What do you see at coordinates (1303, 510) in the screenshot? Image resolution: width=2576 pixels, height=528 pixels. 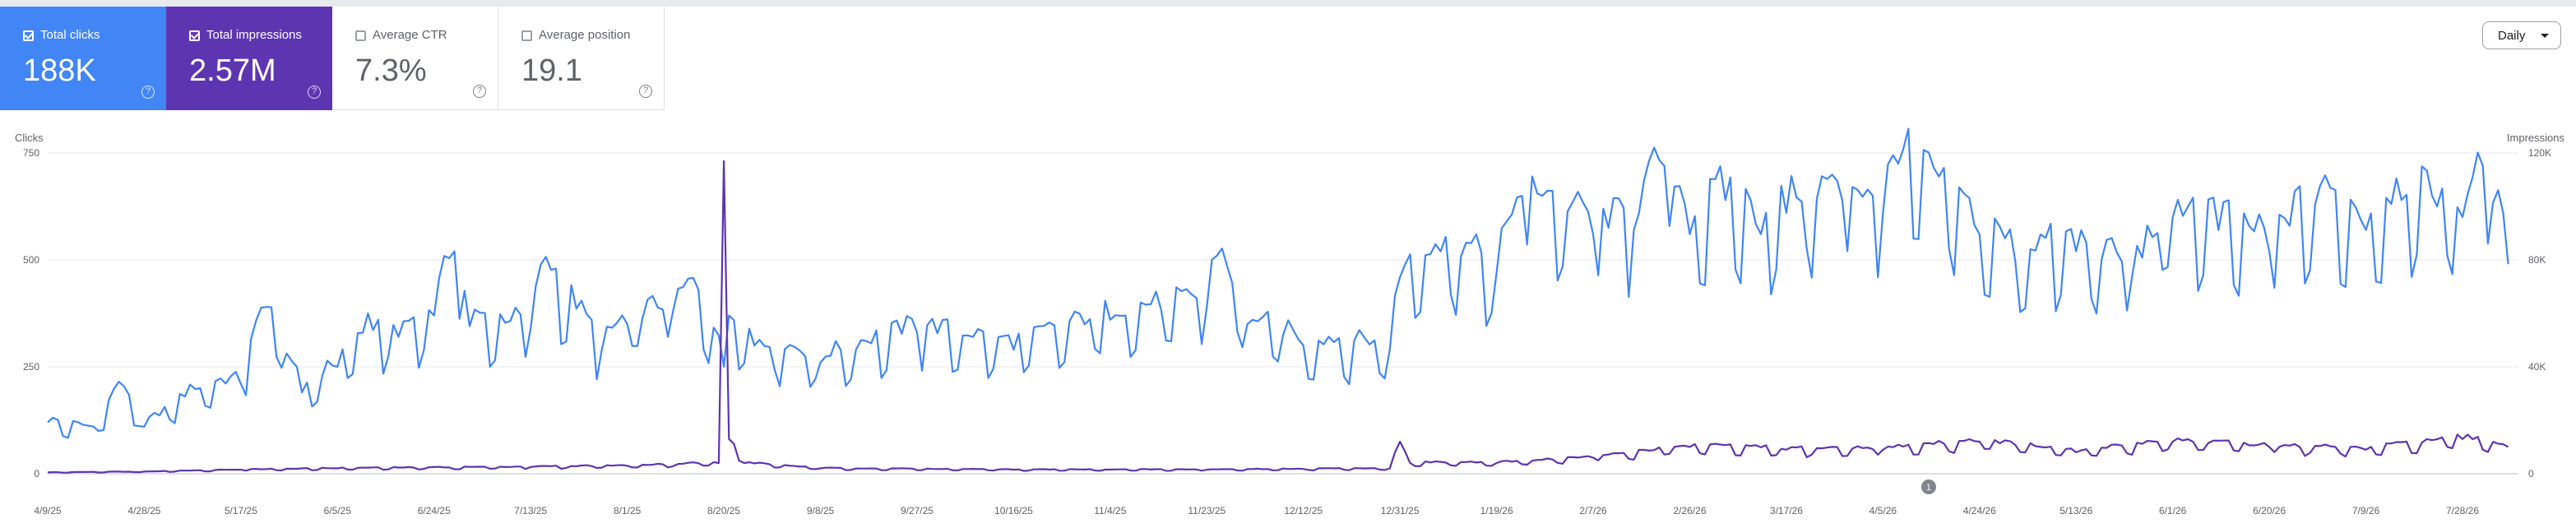 I see `x-tick-label: 12/12/25` at bounding box center [1303, 510].